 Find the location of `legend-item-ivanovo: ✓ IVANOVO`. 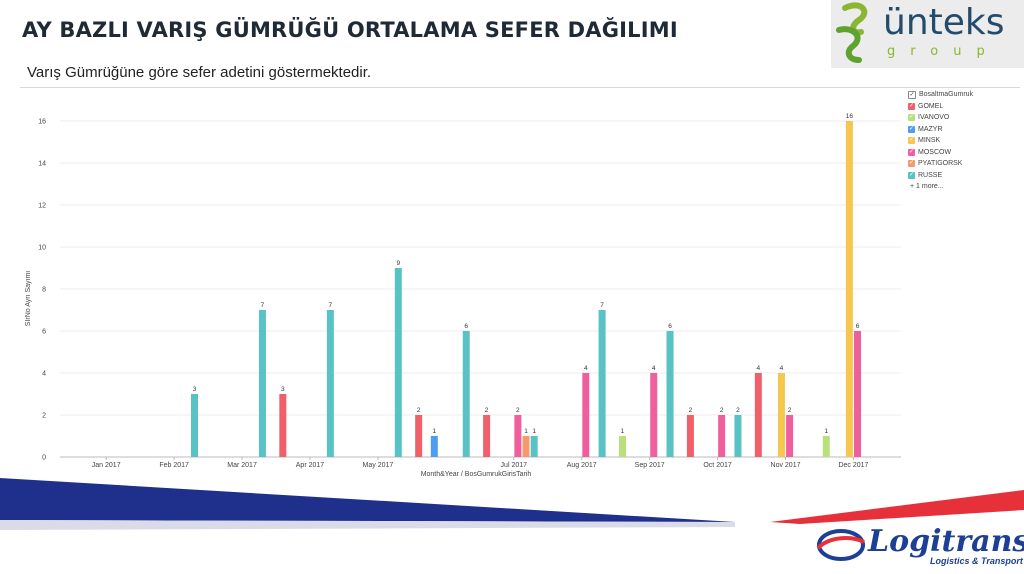

legend-item-ivanovo: ✓ IVANOVO is located at coordinates (940, 118).